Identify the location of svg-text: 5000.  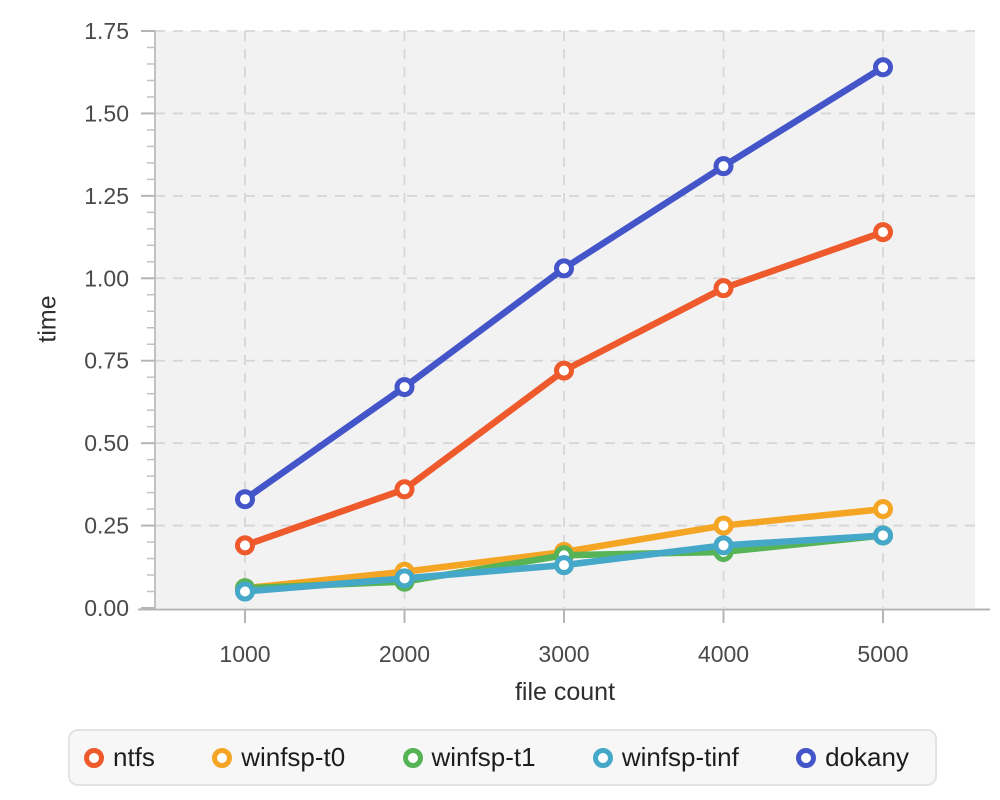
(882, 654).